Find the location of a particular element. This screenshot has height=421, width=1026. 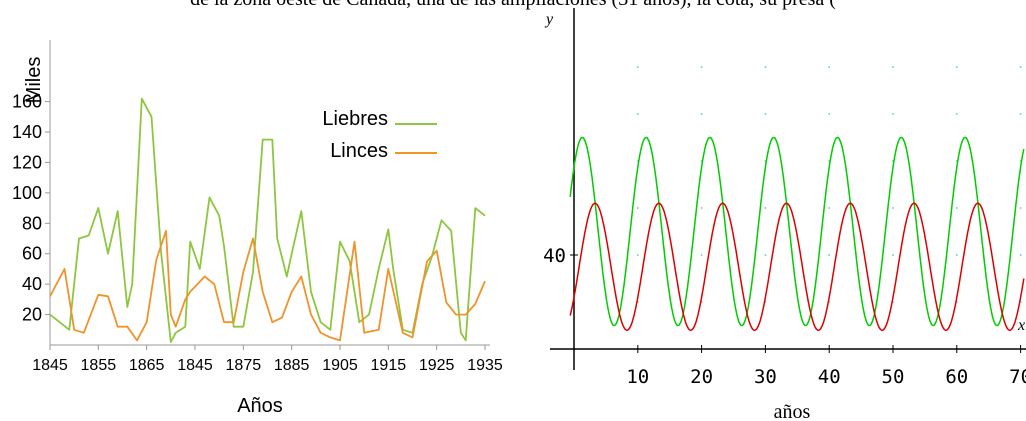

left-x-tick-label: 1855 is located at coordinates (99, 365).